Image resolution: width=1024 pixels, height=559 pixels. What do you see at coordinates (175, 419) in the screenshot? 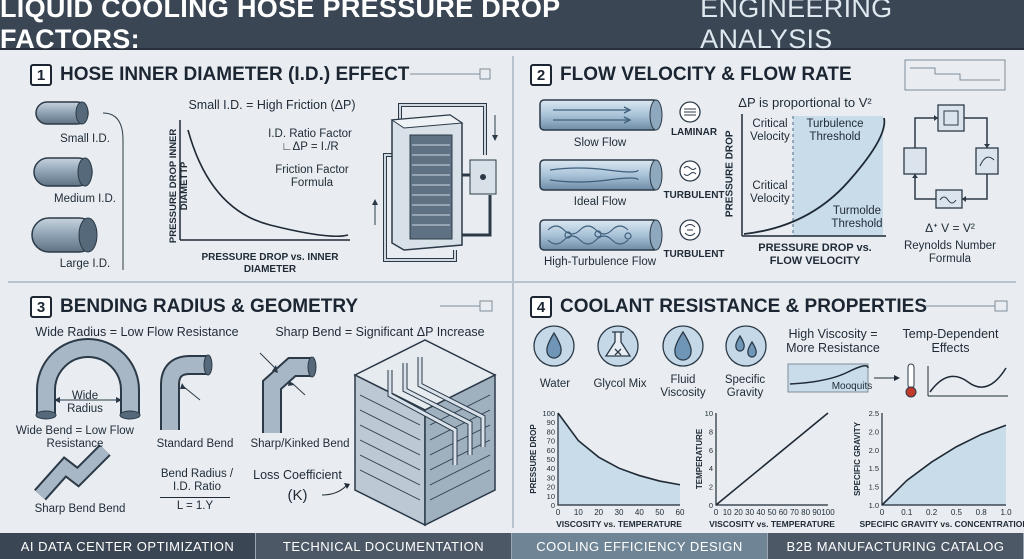
I see `bend-illustrations` at bounding box center [175, 419].